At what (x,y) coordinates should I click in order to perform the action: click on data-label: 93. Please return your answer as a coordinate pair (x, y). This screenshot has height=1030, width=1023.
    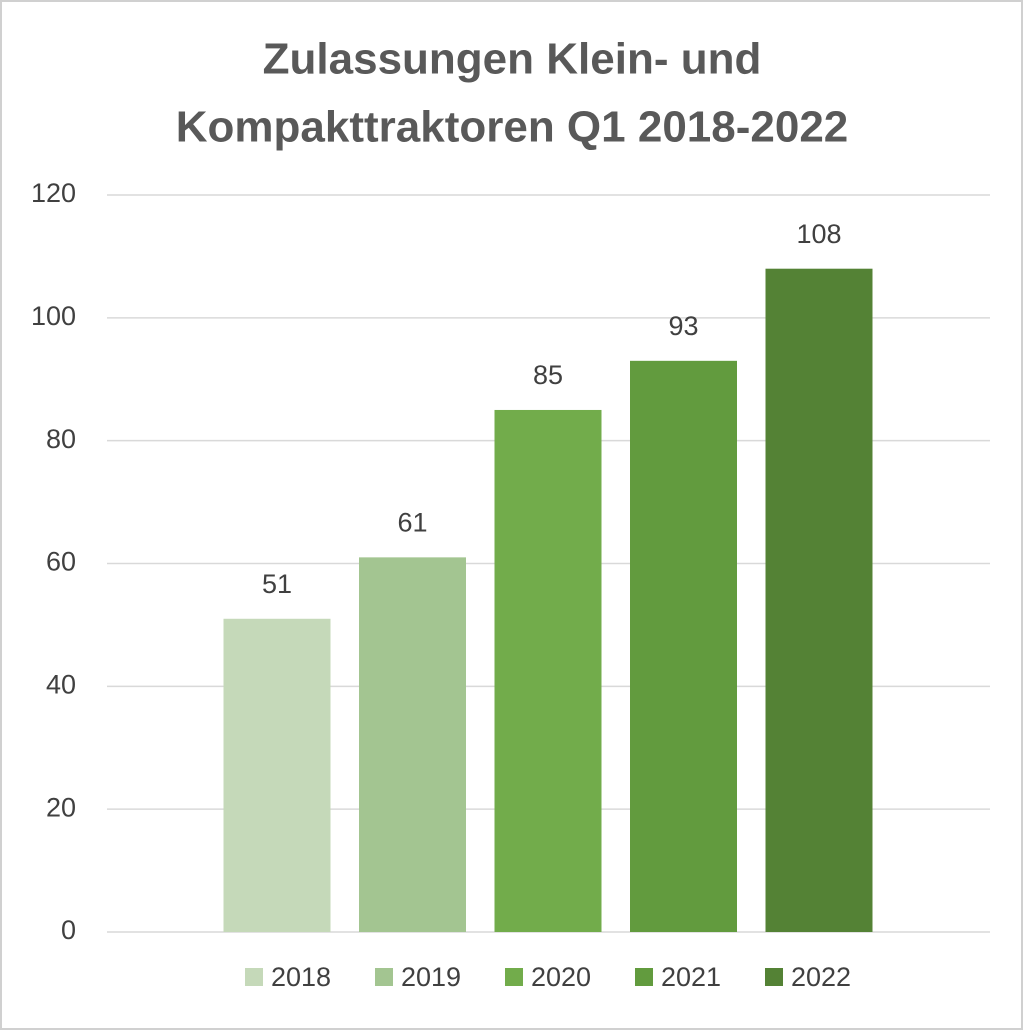
    Looking at the image, I should click on (683, 326).